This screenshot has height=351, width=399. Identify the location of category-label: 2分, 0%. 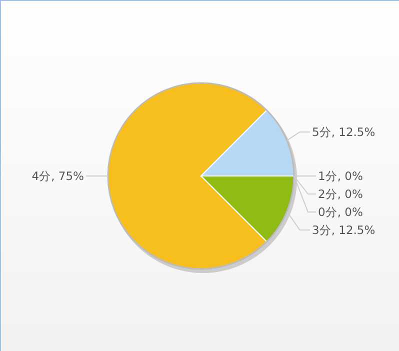
(340, 194).